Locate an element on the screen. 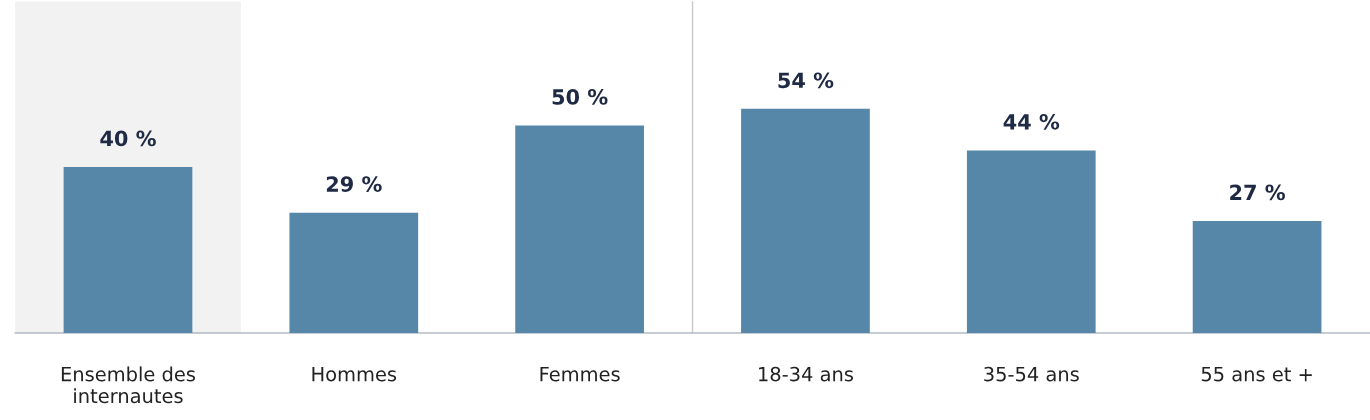  data-label: 40 % is located at coordinates (128, 138).